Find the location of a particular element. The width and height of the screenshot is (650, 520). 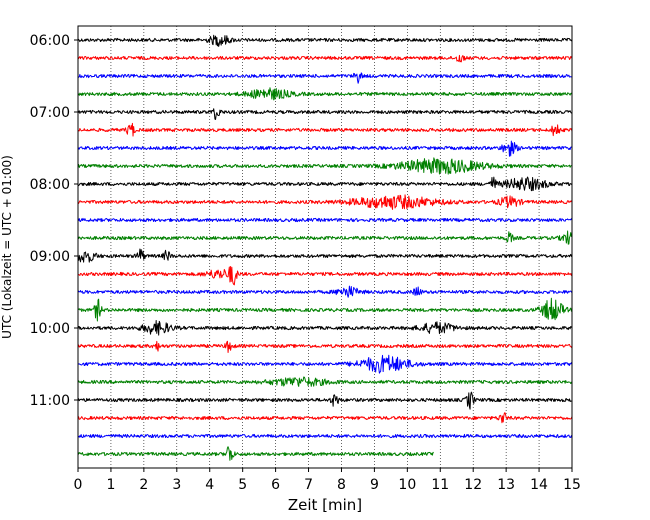

x-tick-label: 4 is located at coordinates (209, 485).